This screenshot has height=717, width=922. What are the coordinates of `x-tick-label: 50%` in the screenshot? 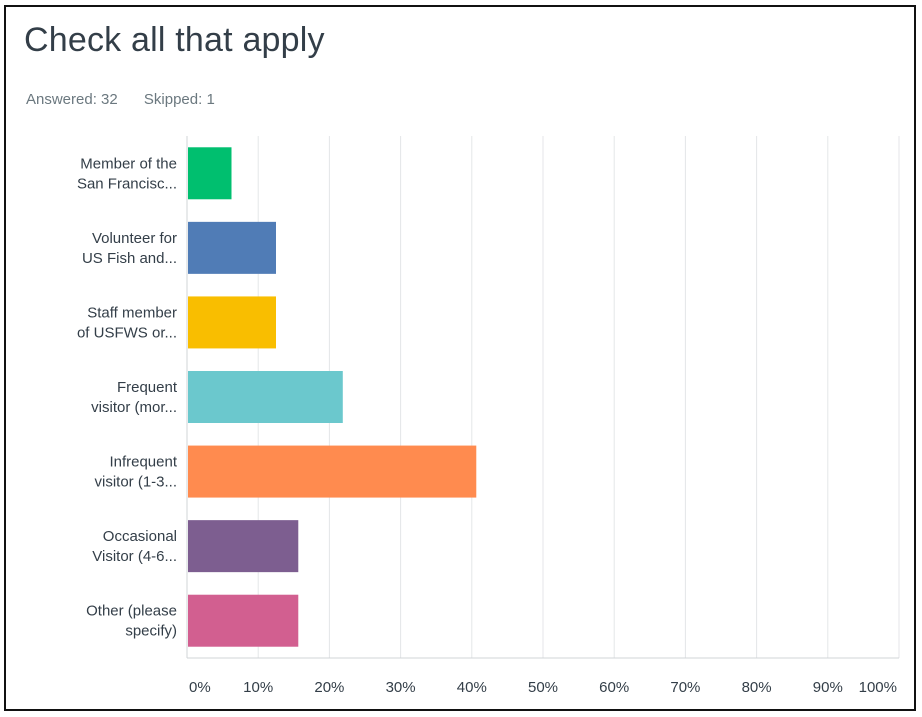 It's located at (543, 687).